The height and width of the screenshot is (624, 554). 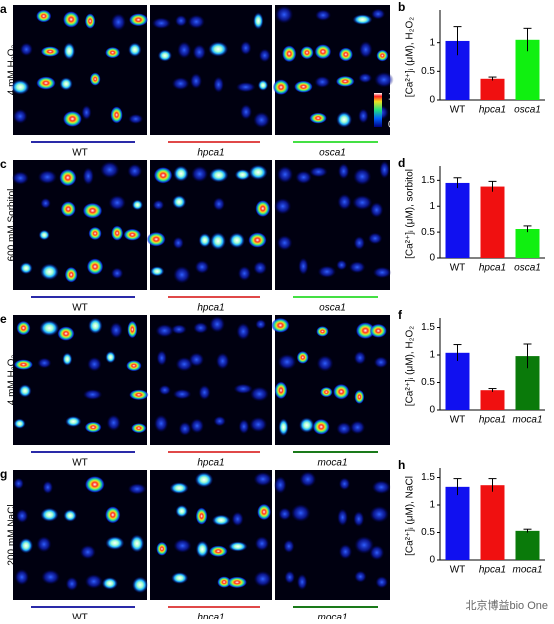 I want to click on x-tick-label: osca1, so click(x=527, y=110).